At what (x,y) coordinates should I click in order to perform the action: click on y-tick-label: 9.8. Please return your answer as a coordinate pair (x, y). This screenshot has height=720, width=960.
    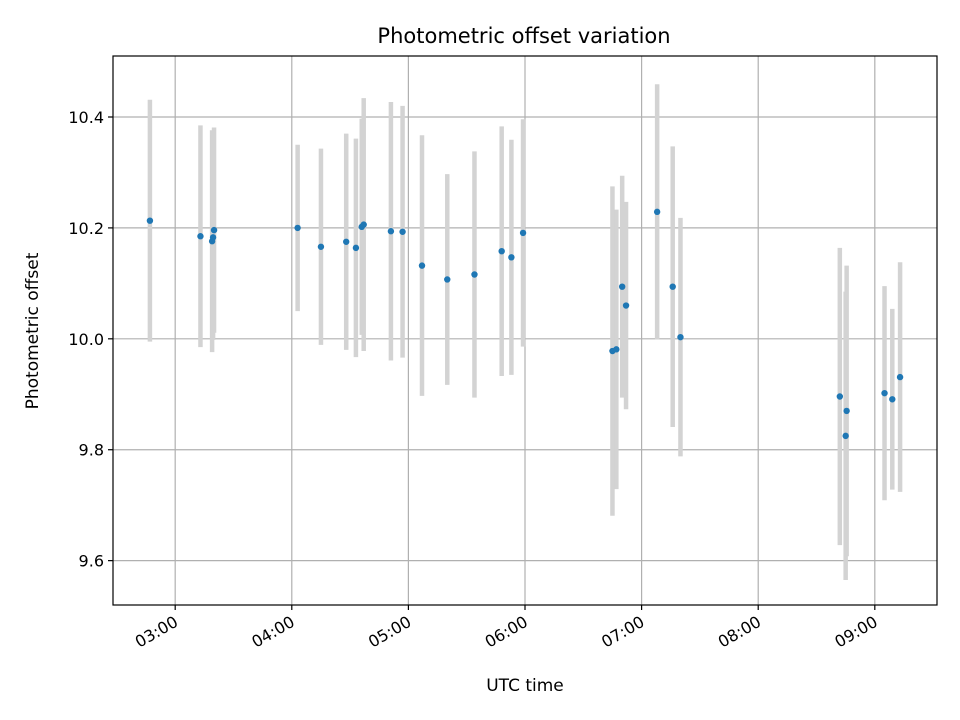
    Looking at the image, I should click on (91, 450).